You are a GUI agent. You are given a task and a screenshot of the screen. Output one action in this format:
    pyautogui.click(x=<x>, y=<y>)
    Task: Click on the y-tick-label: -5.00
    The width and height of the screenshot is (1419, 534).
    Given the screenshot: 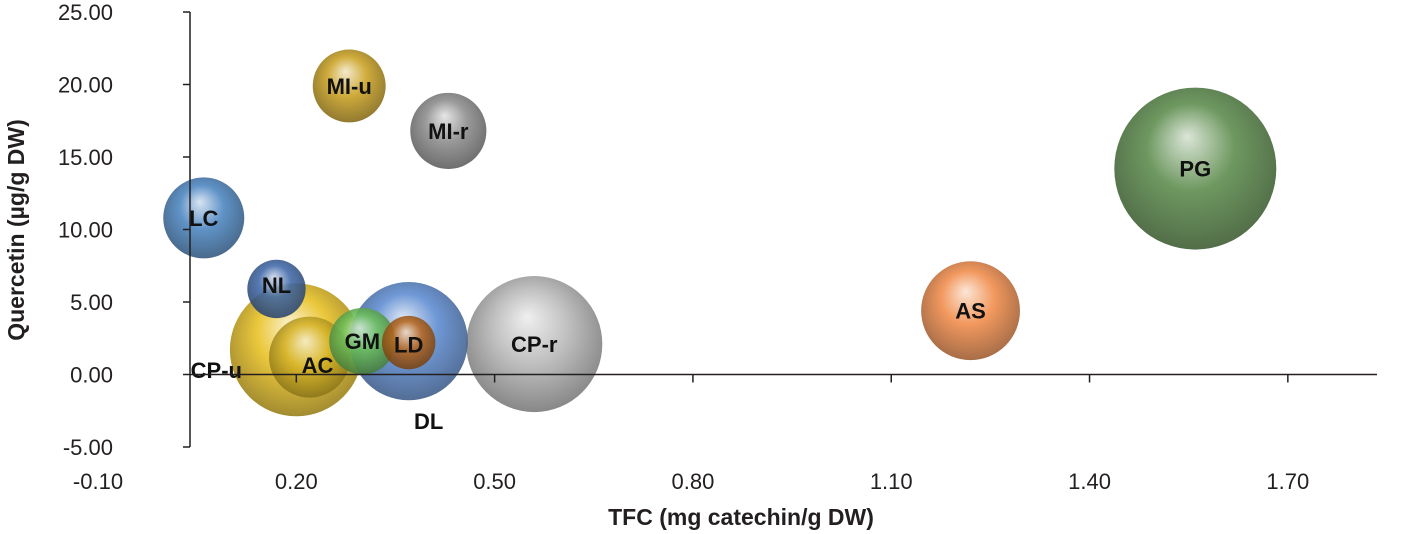 What is the action you would take?
    pyautogui.click(x=88, y=447)
    